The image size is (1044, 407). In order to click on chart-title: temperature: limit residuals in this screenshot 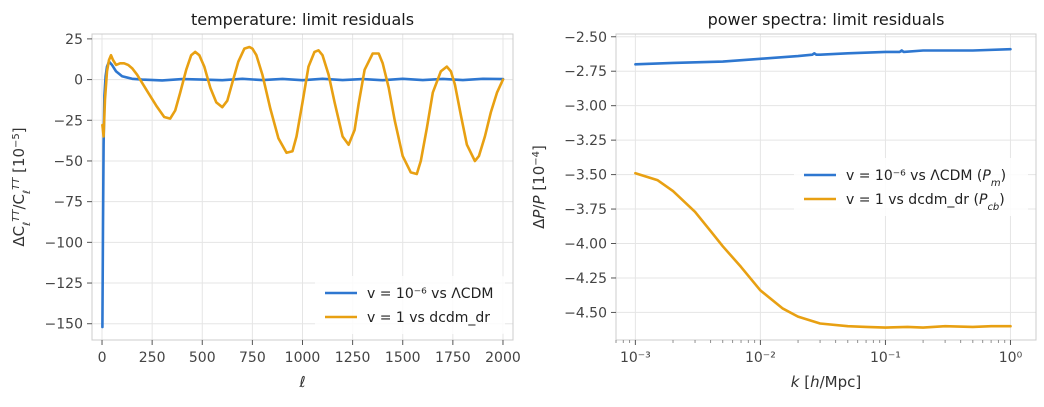, I will do `click(302, 19)`.